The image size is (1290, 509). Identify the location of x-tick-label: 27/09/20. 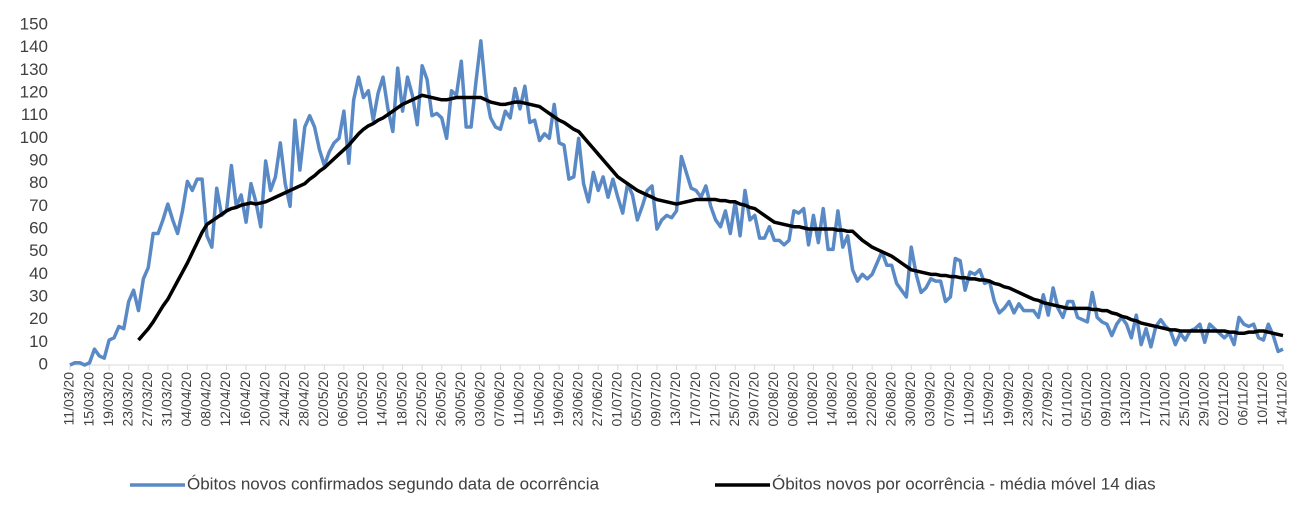
(1047, 399).